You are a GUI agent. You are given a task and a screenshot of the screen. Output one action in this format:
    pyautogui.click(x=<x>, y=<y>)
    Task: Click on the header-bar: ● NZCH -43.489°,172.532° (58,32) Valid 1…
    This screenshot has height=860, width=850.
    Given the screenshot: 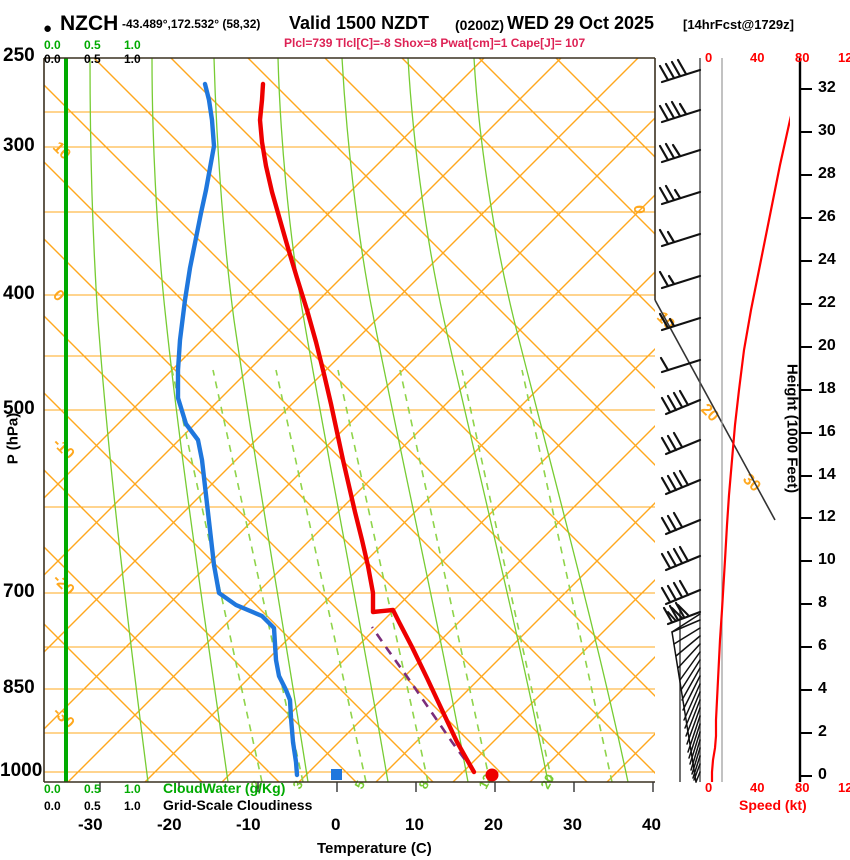 What is the action you would take?
    pyautogui.click(x=425, y=25)
    